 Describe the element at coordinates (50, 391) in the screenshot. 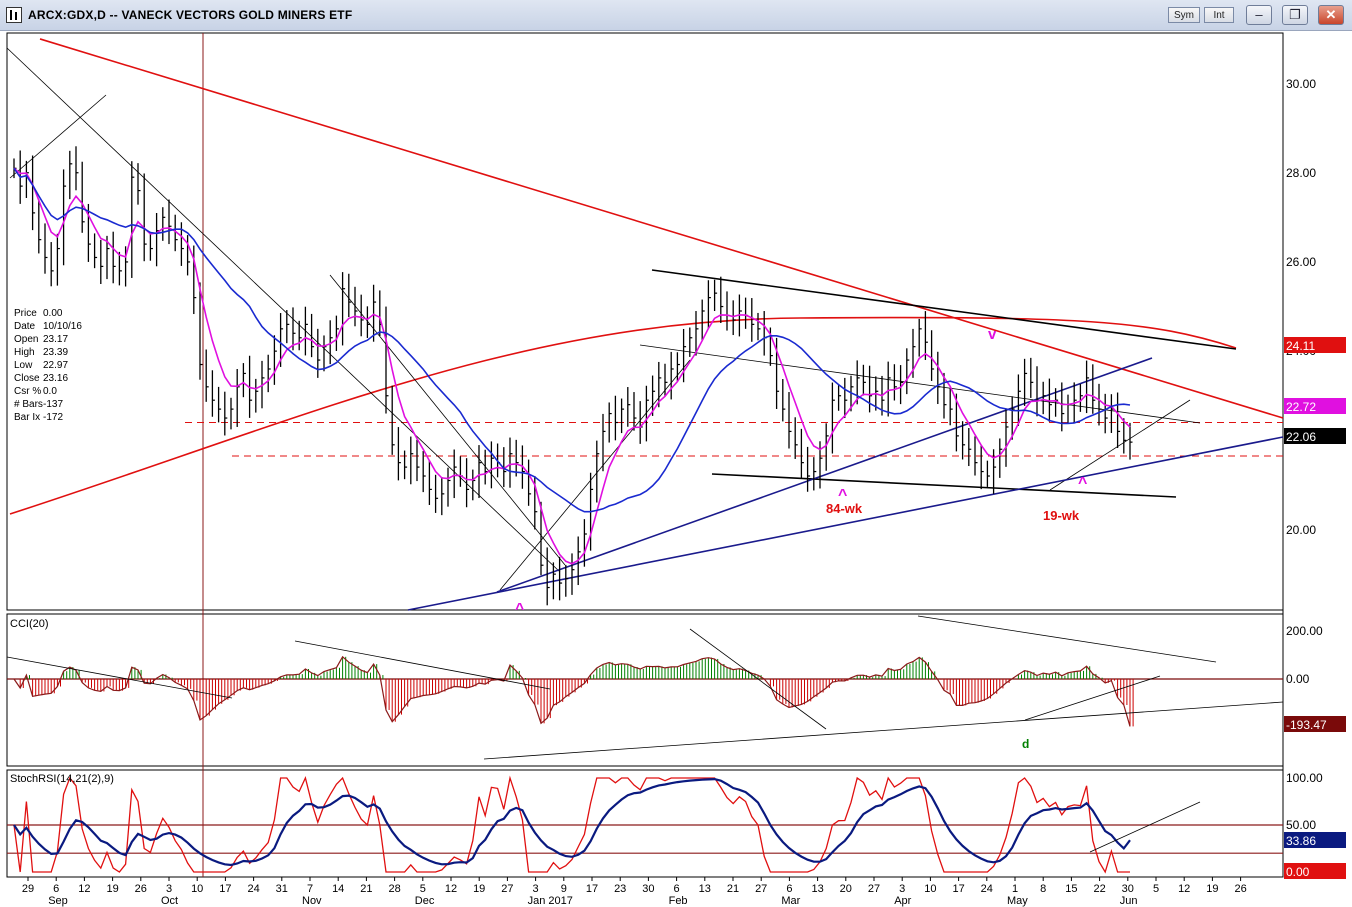

I see `info-value-csr: 0.0` at that location.